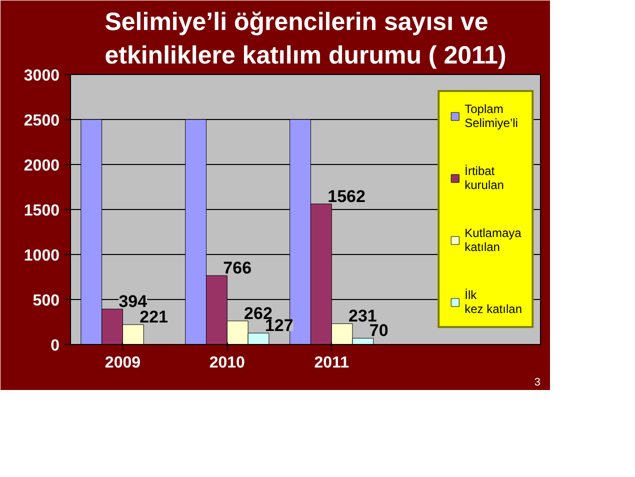 The height and width of the screenshot is (477, 635). I want to click on legend-label: İlk kez katılan, so click(493, 302).